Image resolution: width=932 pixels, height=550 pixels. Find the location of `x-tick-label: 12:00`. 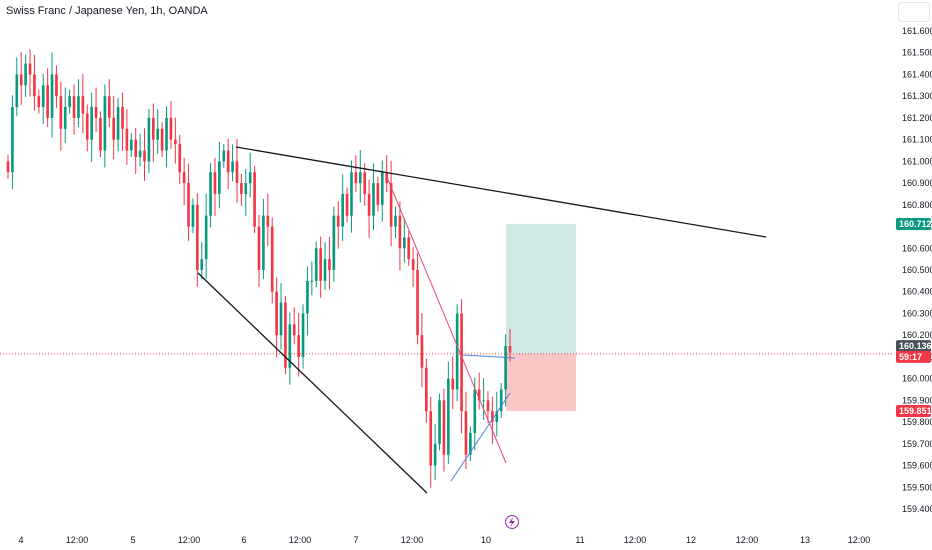

x-tick-label: 12:00 is located at coordinates (747, 540).